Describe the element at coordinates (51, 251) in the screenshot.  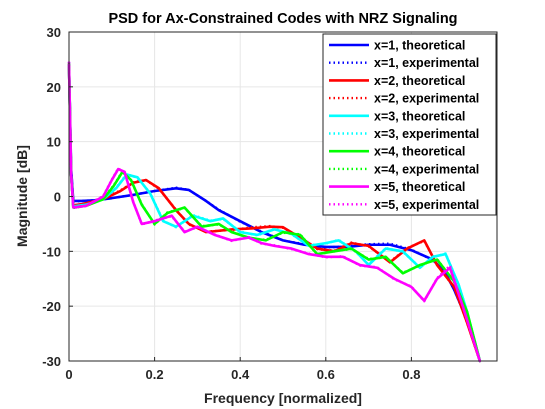
I see `y-tick-label: -10` at that location.